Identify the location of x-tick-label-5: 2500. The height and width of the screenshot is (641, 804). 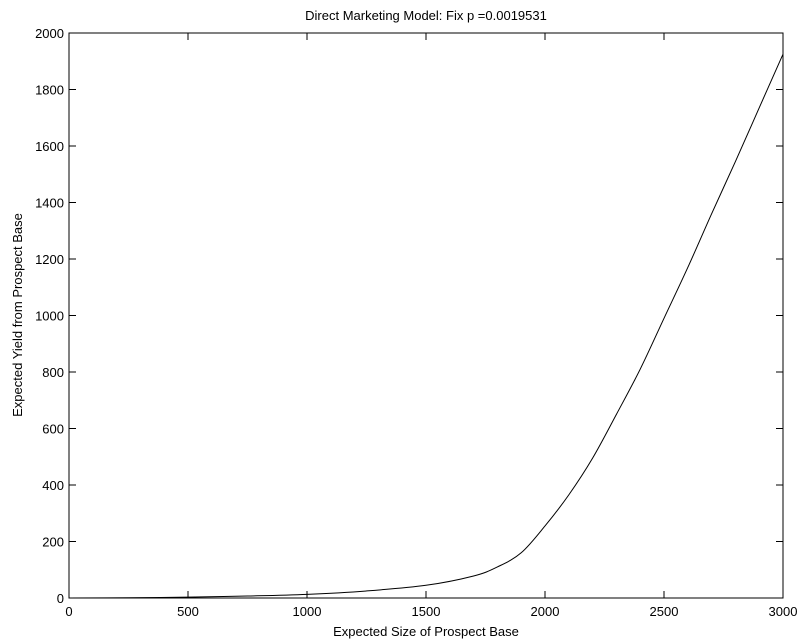
(664, 611).